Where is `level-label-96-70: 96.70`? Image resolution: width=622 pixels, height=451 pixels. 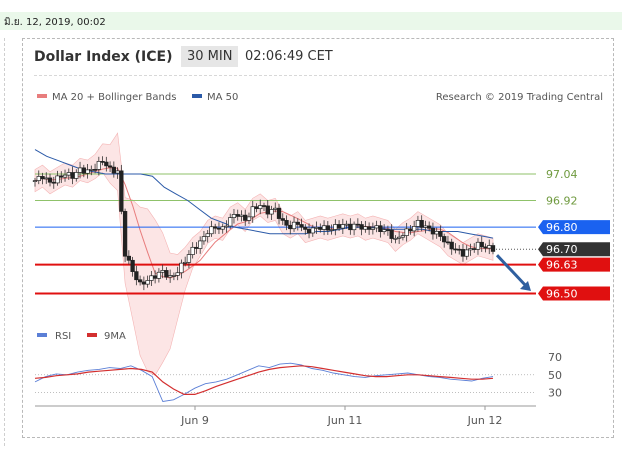 level-label-96-70: 96.70 is located at coordinates (562, 249).